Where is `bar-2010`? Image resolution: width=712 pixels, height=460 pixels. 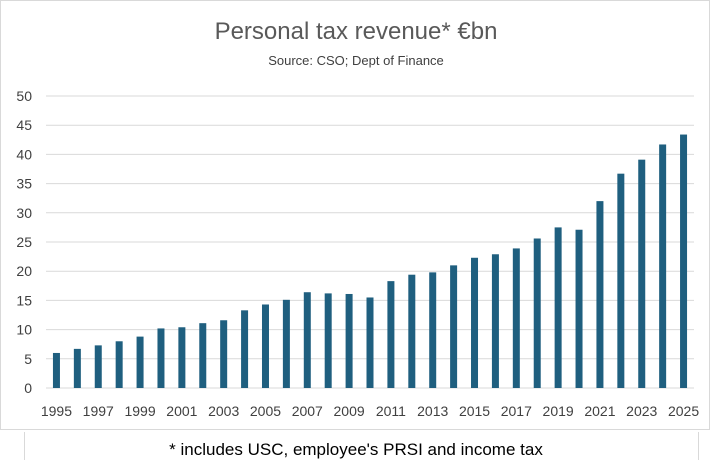
bar-2010 is located at coordinates (370, 342).